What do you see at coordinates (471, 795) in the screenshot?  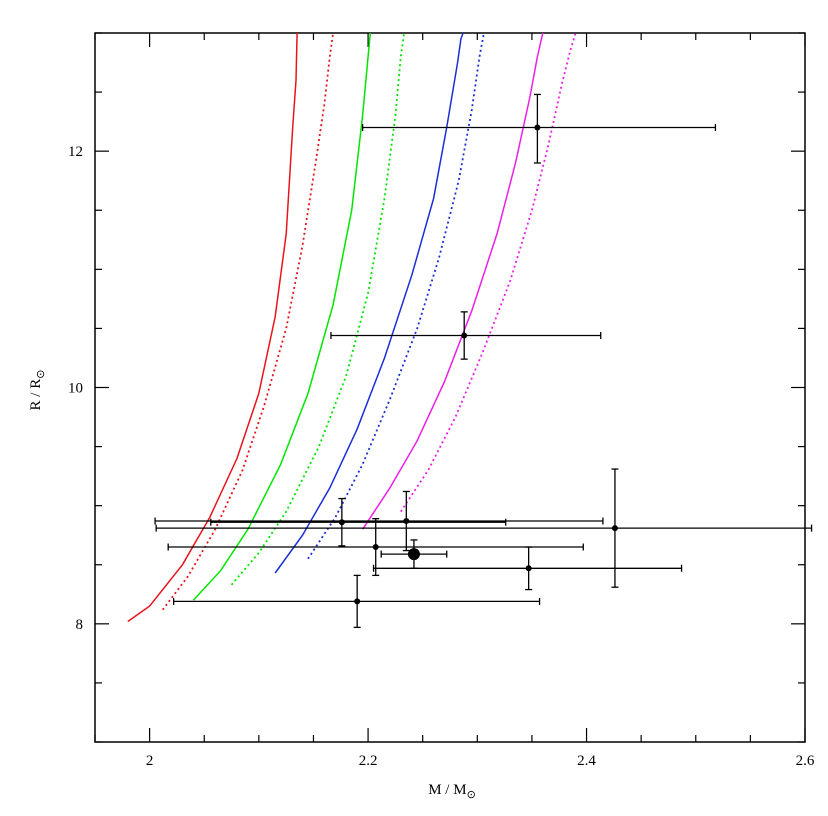 I see `x-axis-label-subscript: ⊙` at bounding box center [471, 795].